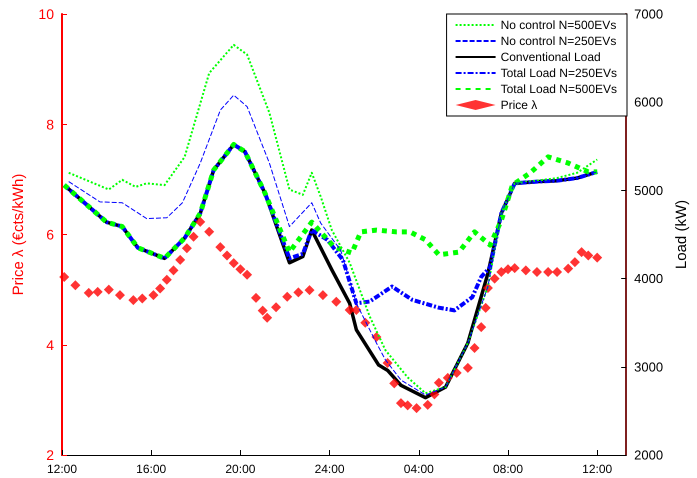  What do you see at coordinates (50, 344) in the screenshot?
I see `y-tick-label: 4` at bounding box center [50, 344].